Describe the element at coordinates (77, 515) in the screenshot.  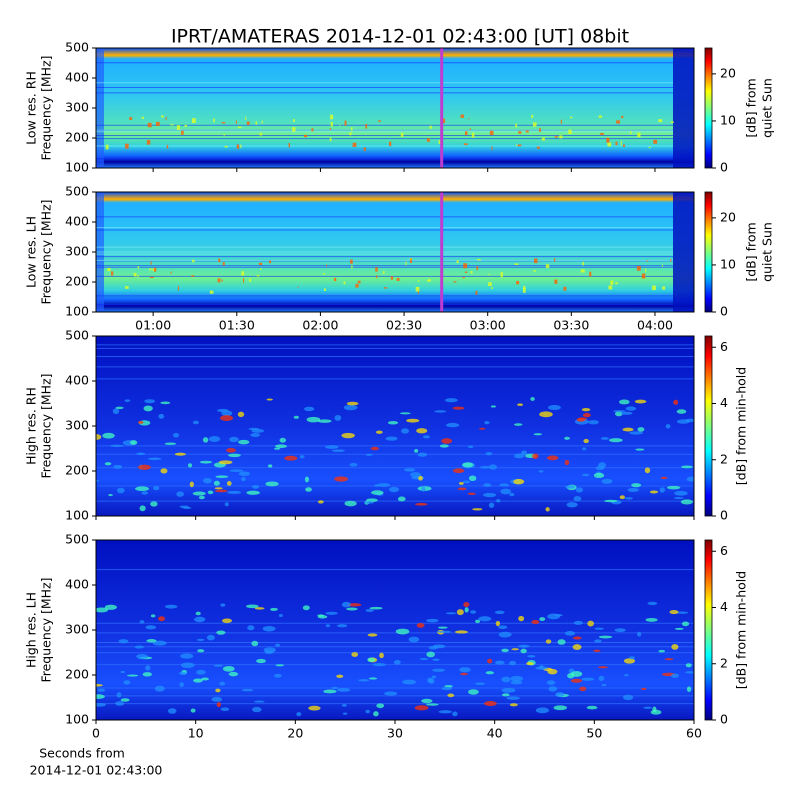
I see `y-tick-label: 100` at that location.